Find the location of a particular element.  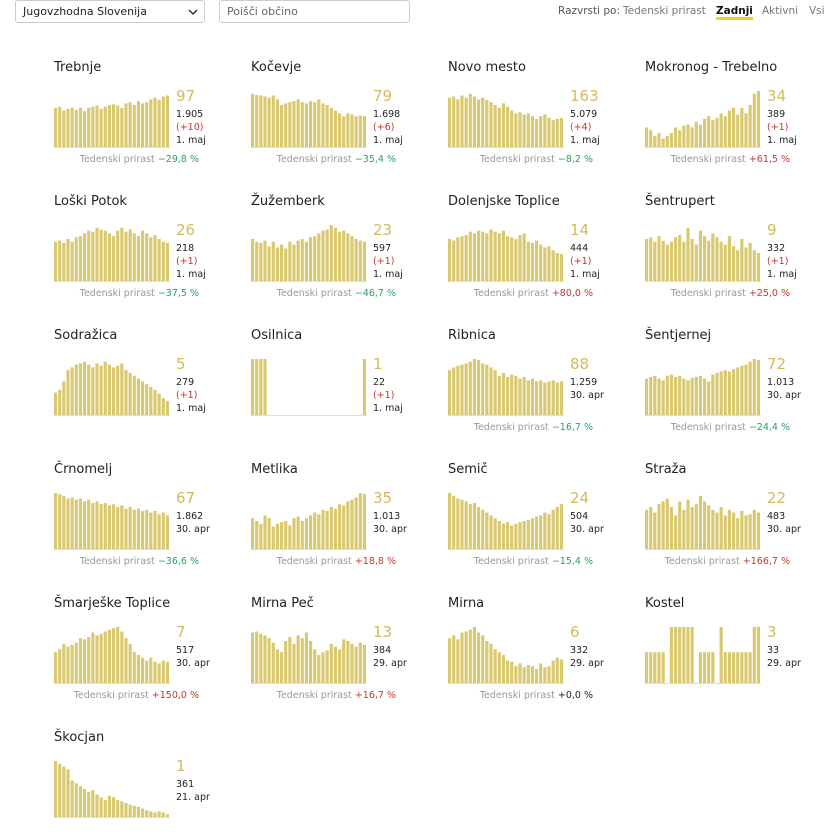

total: 1.013 is located at coordinates (387, 516).